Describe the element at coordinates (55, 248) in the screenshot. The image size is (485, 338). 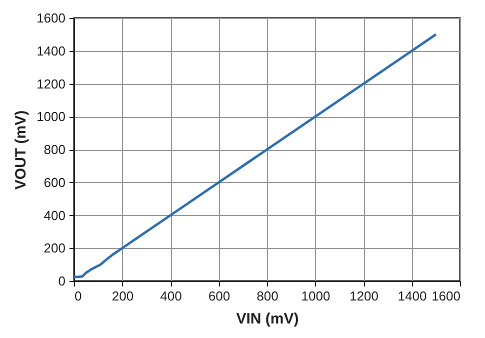
I see `y-tick-label: 200` at that location.